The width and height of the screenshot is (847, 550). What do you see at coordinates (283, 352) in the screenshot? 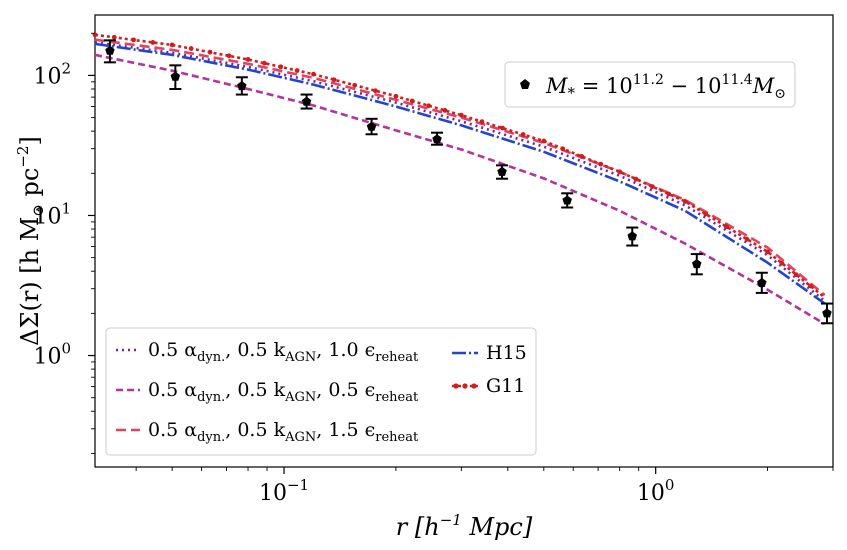
I see `legend-label-purple-dotted: 0.5 αdyn., 0.5 kAGN, 1.0 ϵreheat` at bounding box center [283, 352].